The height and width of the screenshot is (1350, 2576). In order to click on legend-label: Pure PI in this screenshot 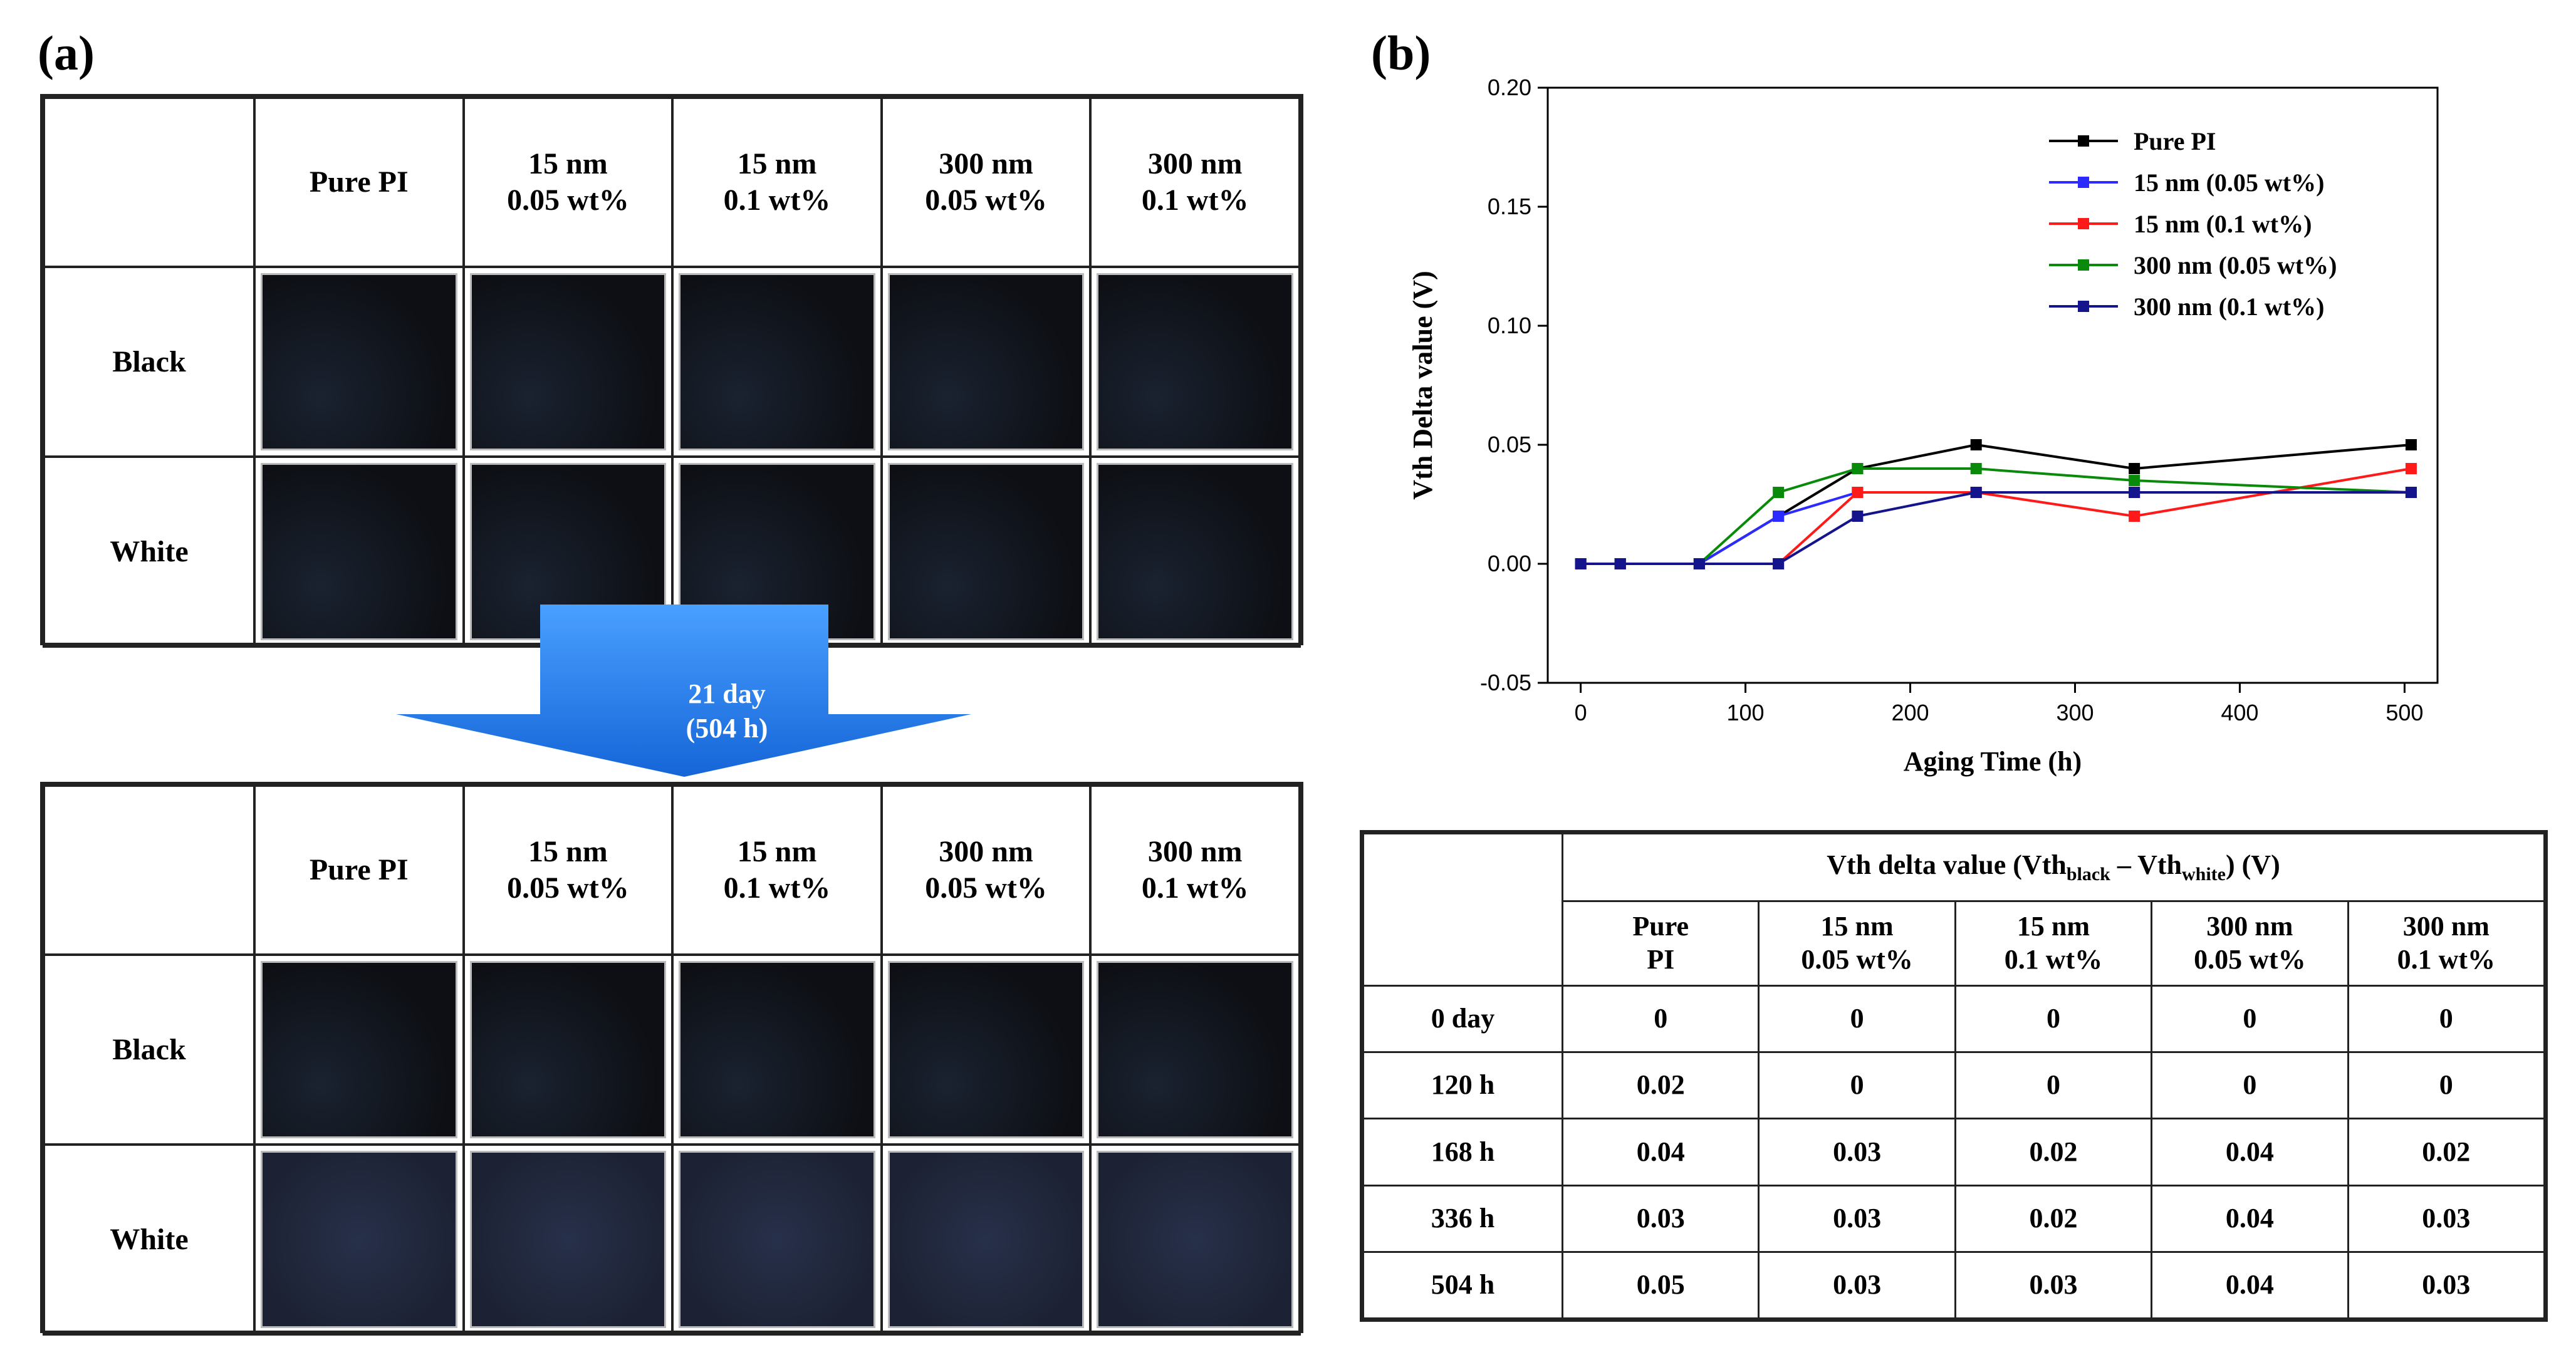, I will do `click(2175, 141)`.